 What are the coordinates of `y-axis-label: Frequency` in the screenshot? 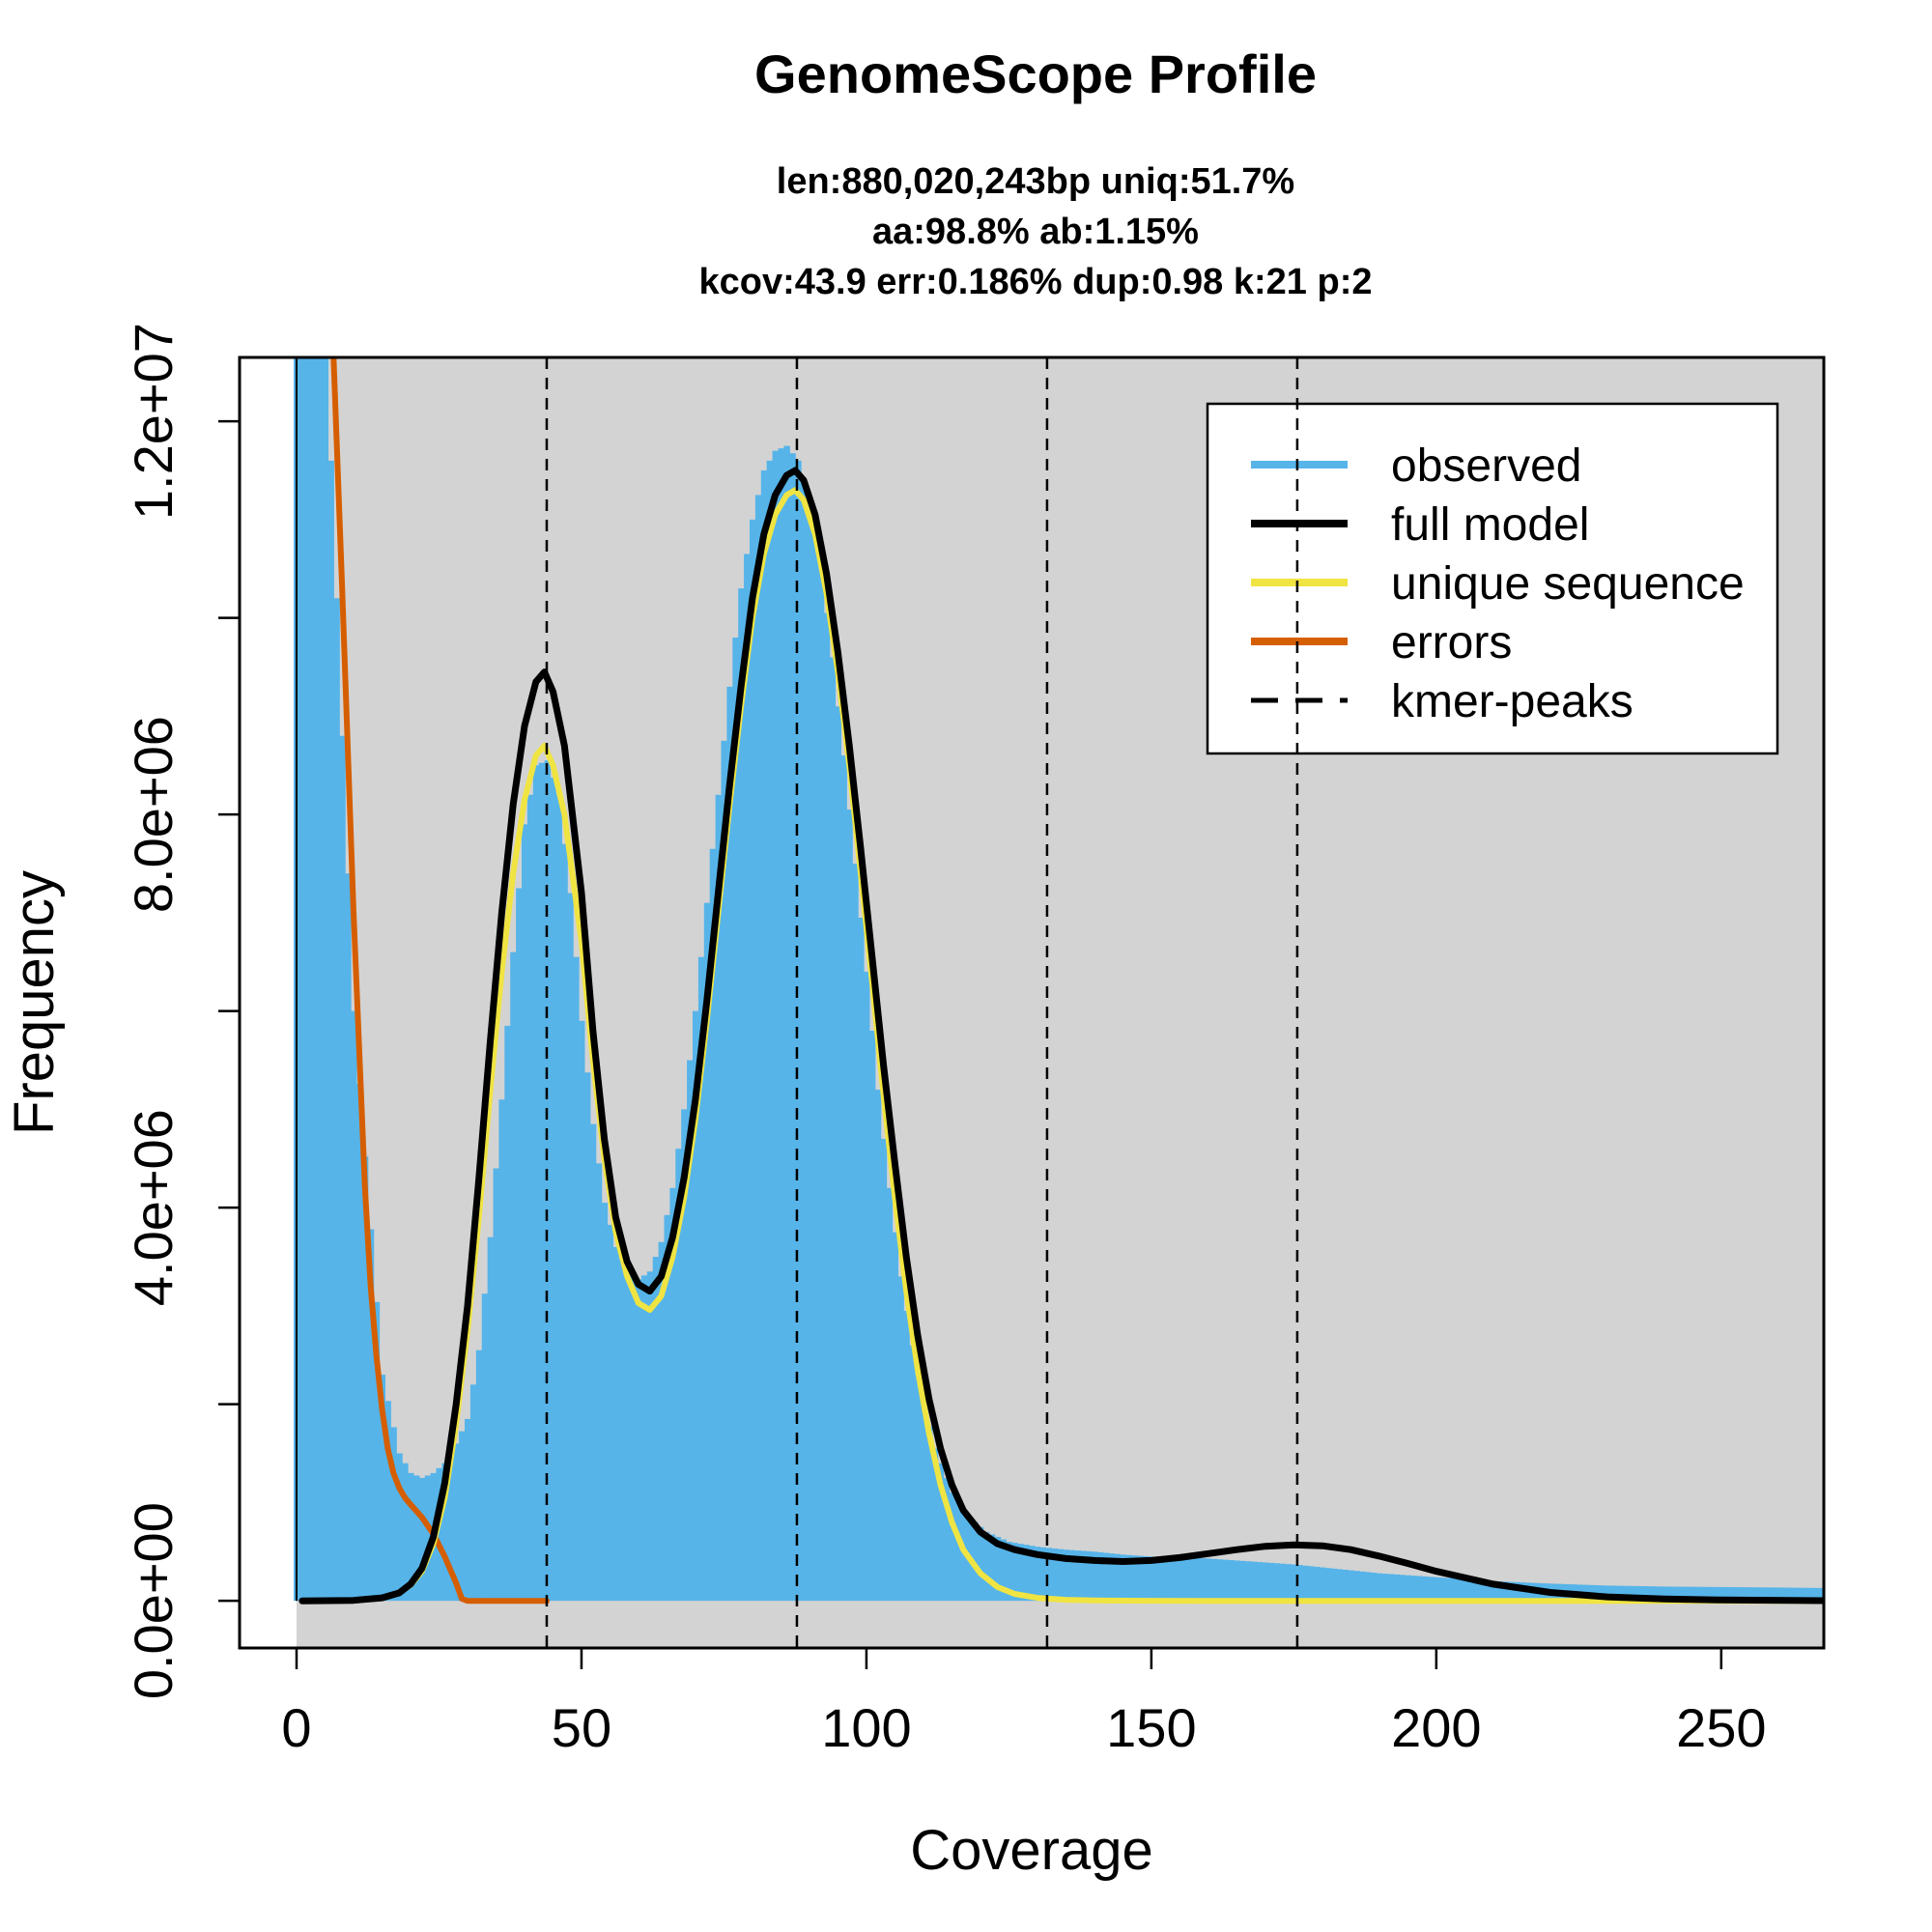 It's located at (34, 1002).